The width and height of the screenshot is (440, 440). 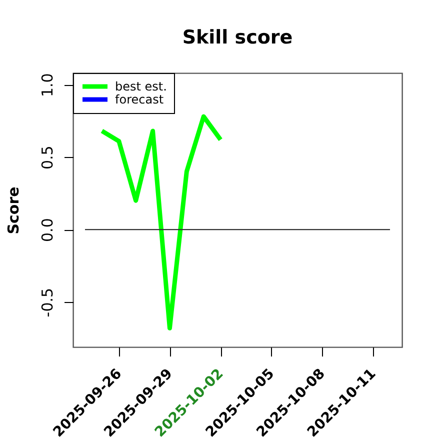 I want to click on y-tick-label: -0.5, so click(x=47, y=303).